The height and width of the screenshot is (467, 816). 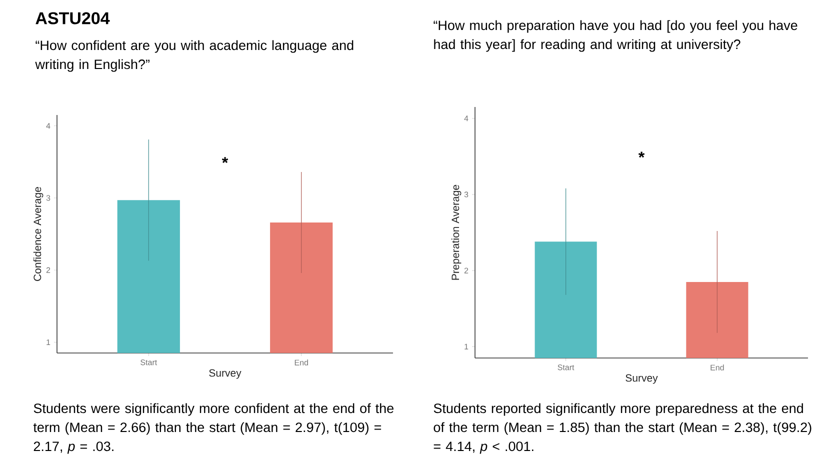 I want to click on chart-title: “How much preparation have you had [do you feel you have had this year] for reading and writing at university?, so click(x=616, y=36).